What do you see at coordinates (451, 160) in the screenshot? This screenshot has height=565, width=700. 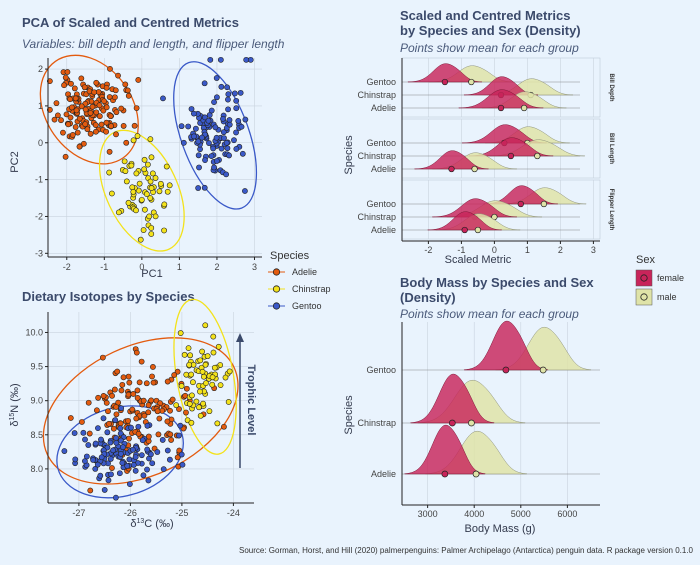 I see `ridge-female-adelie` at bounding box center [451, 160].